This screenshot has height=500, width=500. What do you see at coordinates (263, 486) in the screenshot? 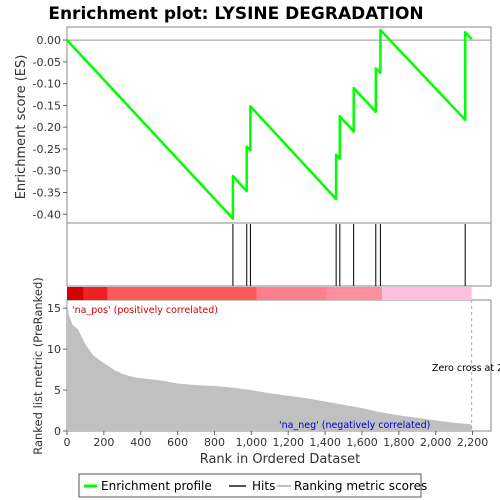
I see `legend-label-hits: Hits` at bounding box center [263, 486].